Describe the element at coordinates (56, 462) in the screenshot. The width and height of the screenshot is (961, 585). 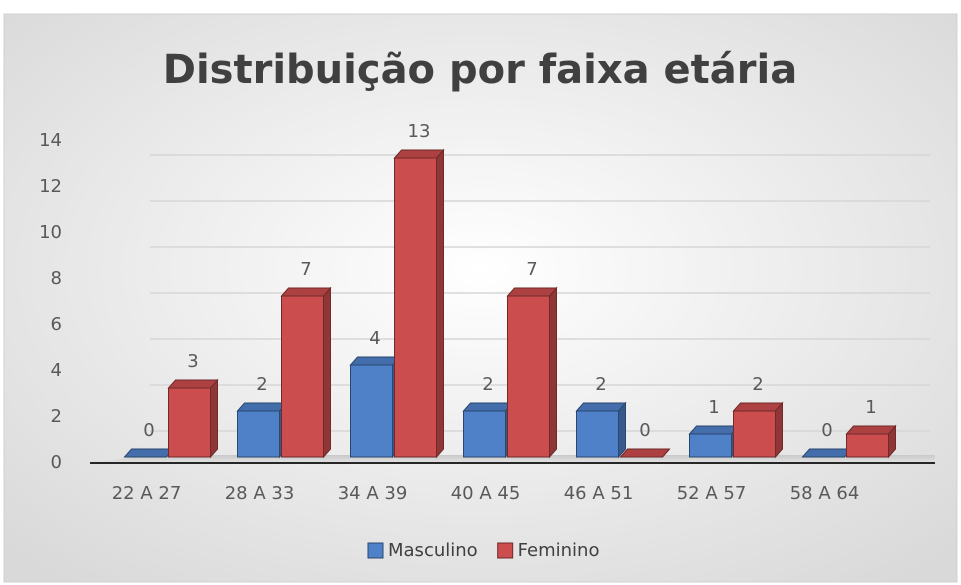
I see `y-tick-label: 0` at that location.